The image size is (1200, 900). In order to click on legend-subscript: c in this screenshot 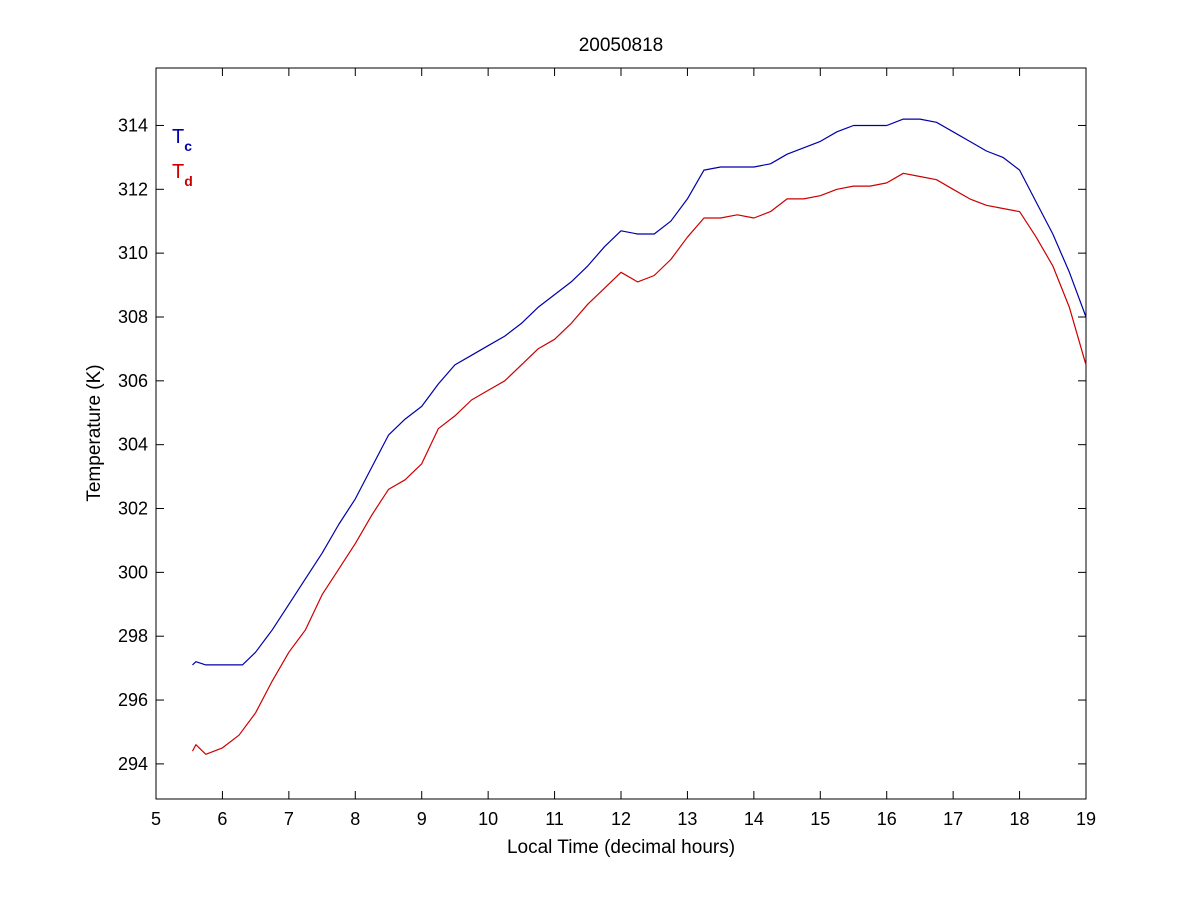, I will do `click(188, 146)`.